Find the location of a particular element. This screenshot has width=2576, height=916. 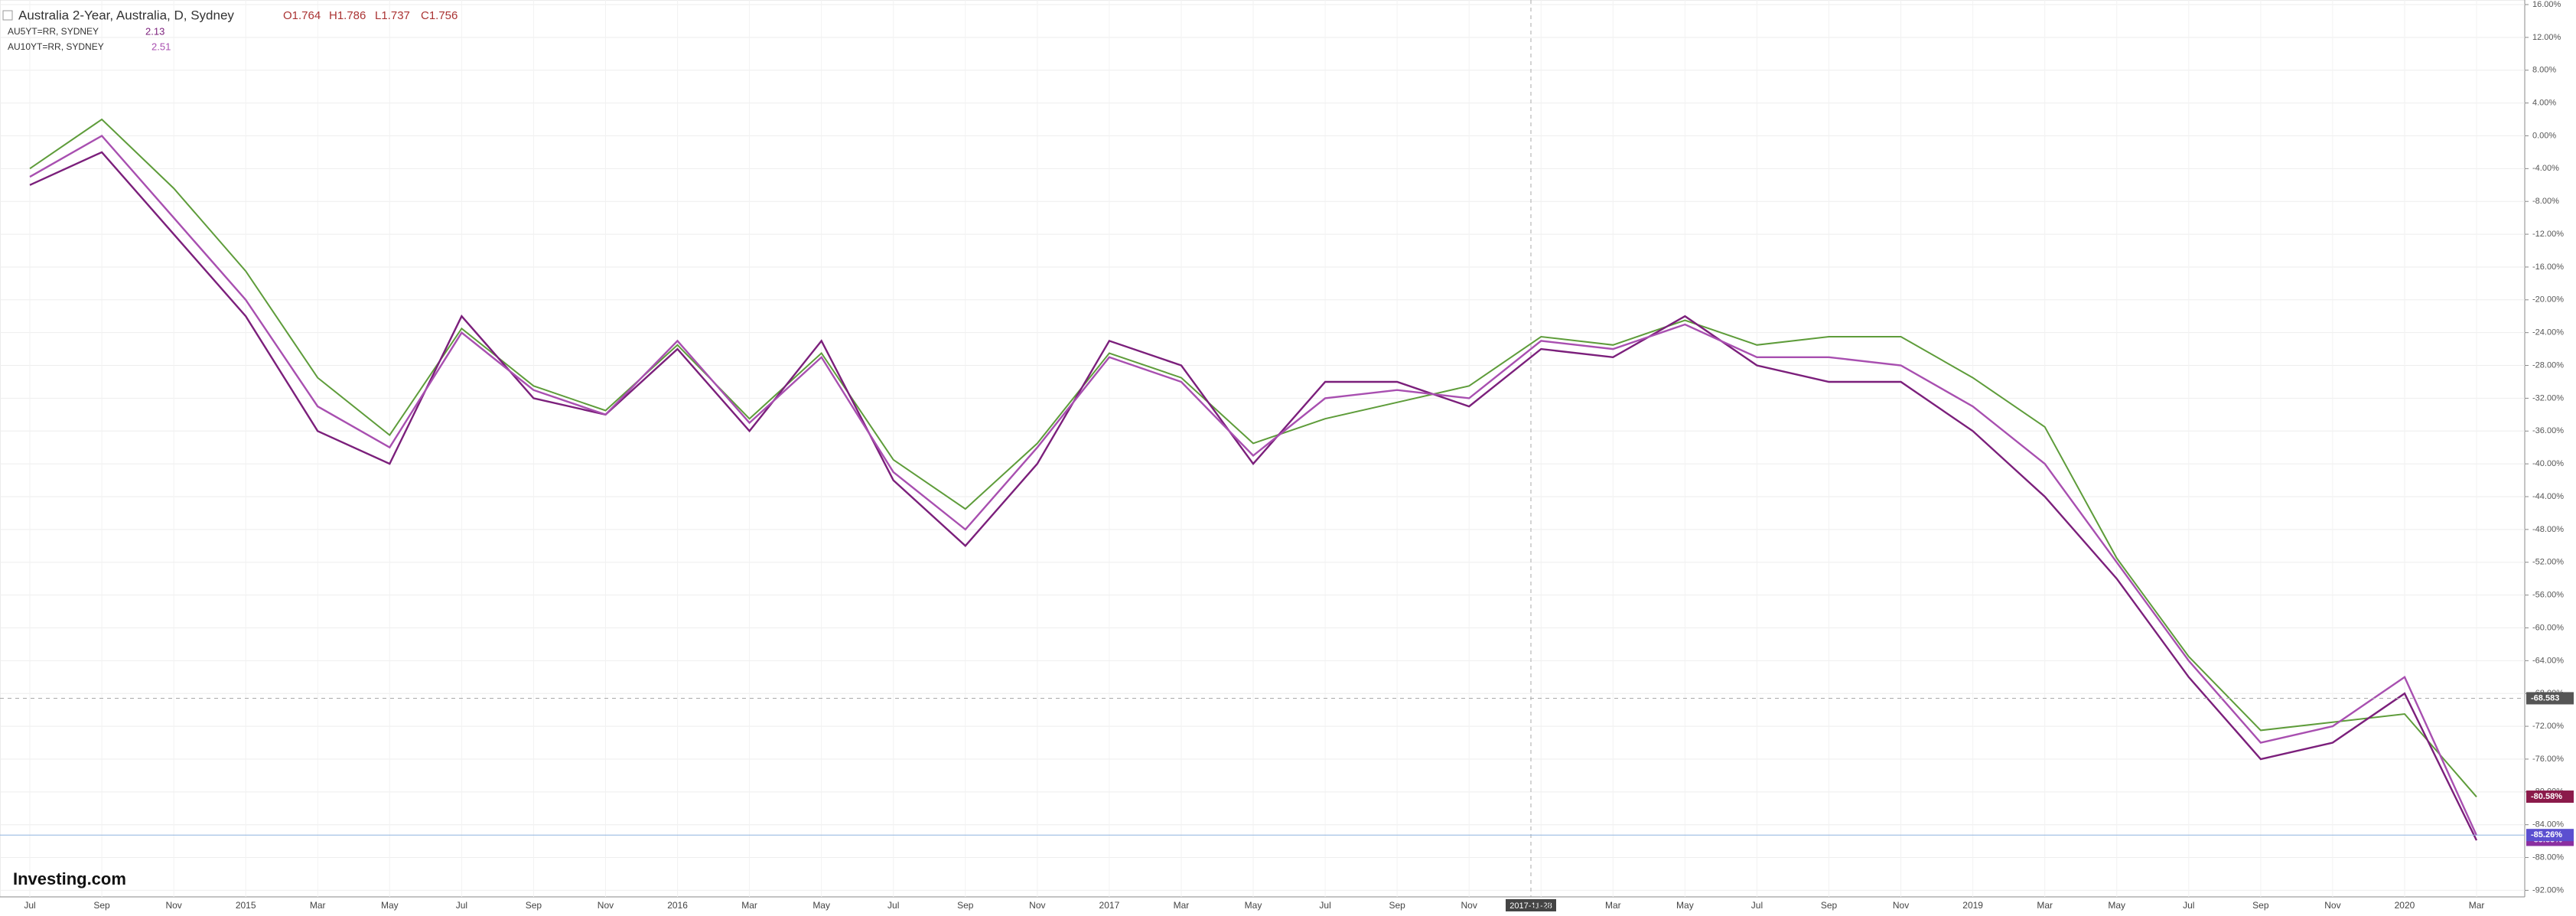

y-tick-label: -76.00% is located at coordinates (2548, 759).